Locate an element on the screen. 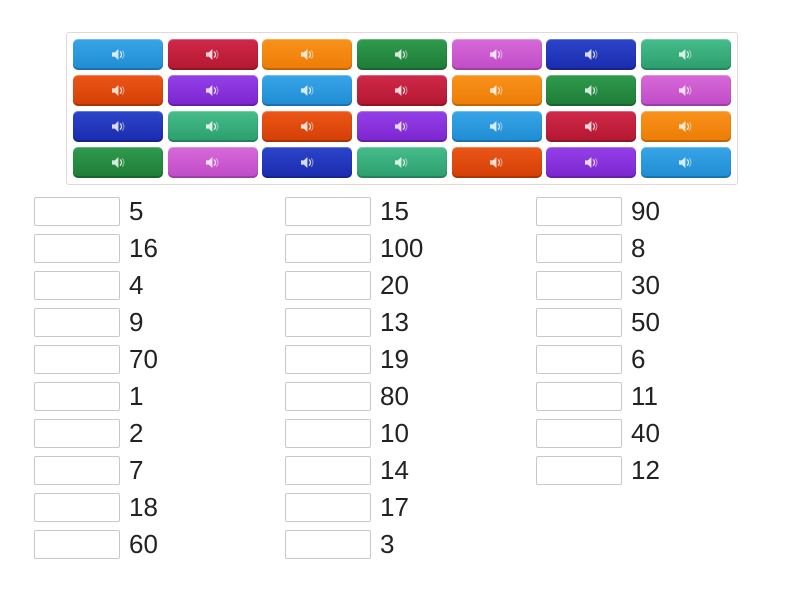  match-row: 13 is located at coordinates (354, 322).